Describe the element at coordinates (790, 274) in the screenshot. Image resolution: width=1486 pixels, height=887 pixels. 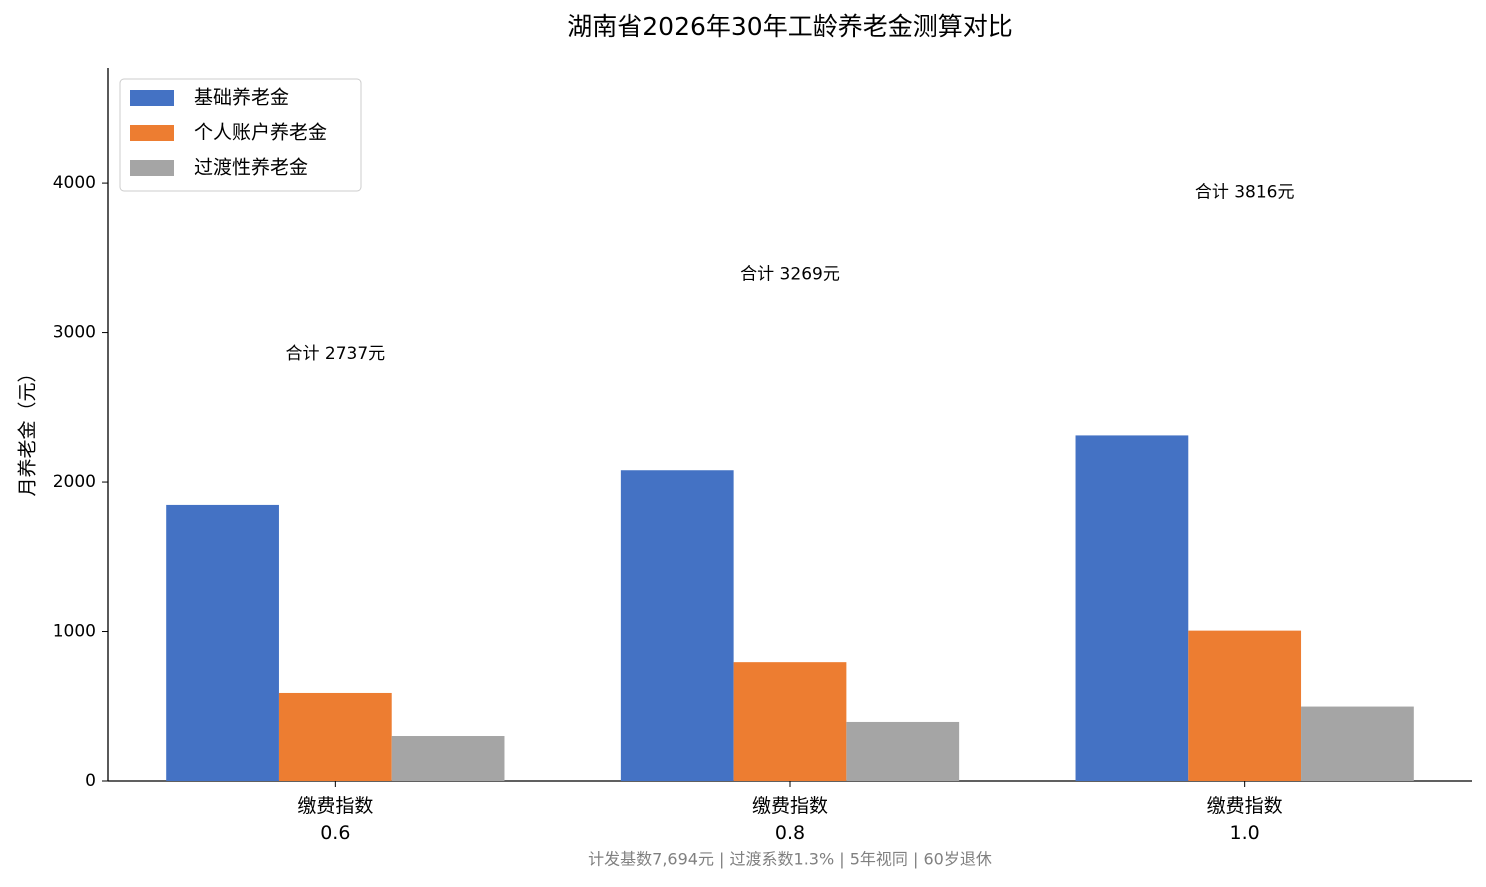
I see `total-annotation: 合计 3269元` at that location.